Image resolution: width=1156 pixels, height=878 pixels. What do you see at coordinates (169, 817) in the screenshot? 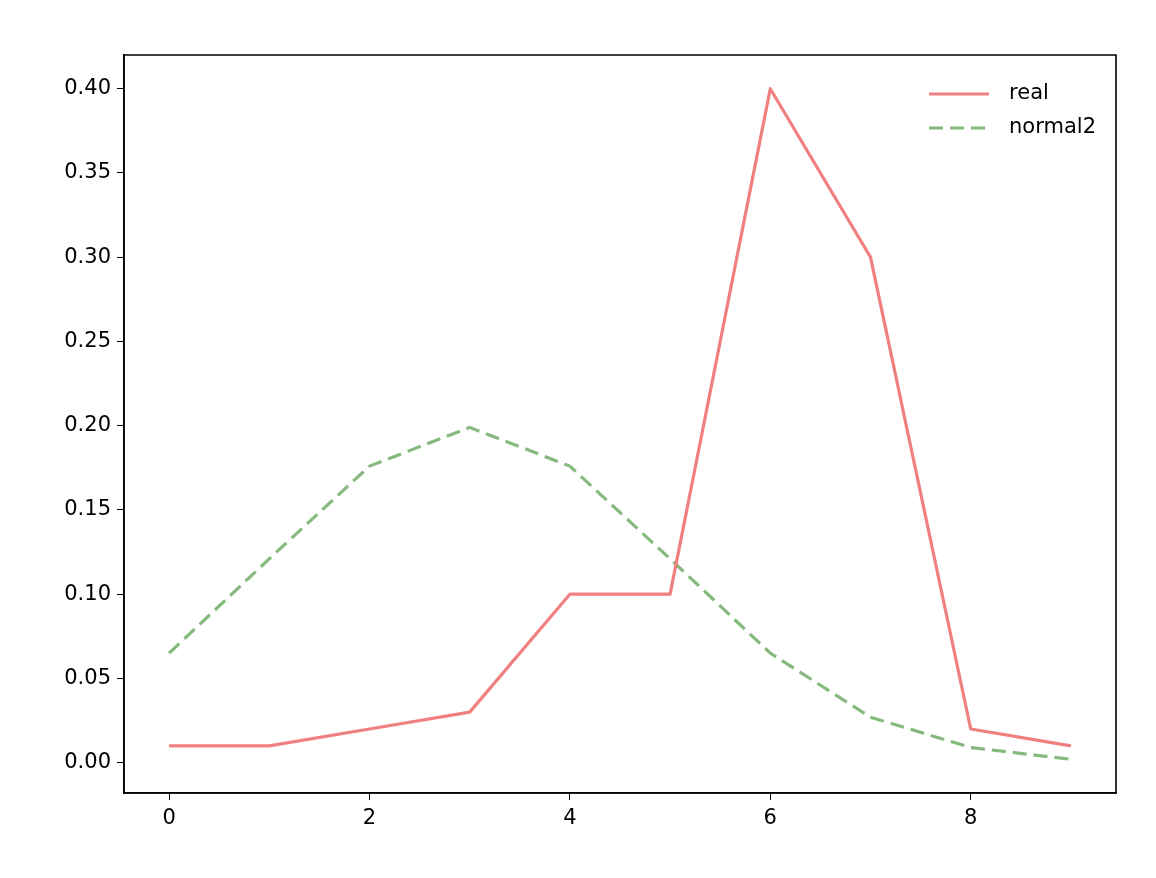
I see `x-tick-label: 0` at bounding box center [169, 817].